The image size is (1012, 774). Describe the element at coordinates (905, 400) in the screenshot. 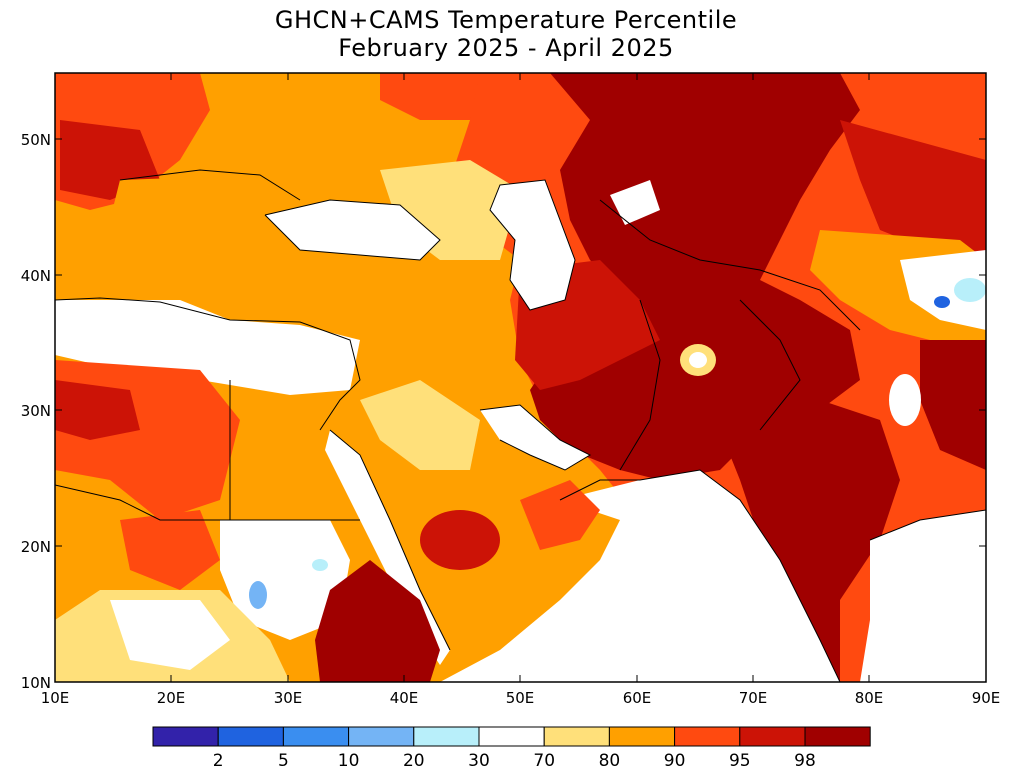

I see `field-white-himalaya` at that location.